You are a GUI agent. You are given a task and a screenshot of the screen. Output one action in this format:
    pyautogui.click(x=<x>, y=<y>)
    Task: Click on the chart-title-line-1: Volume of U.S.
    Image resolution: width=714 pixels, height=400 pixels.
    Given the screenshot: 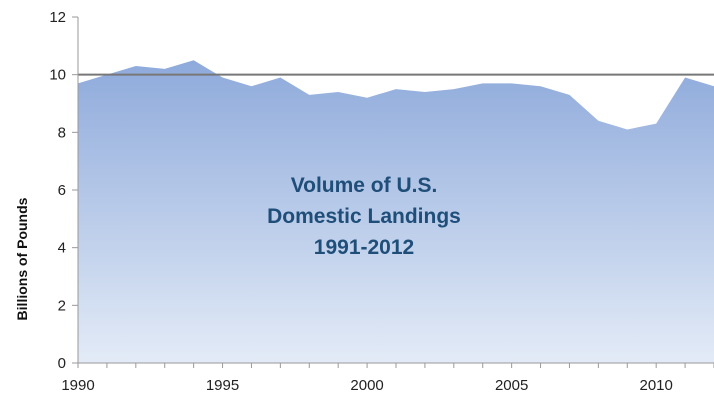 What is the action you would take?
    pyautogui.click(x=364, y=185)
    